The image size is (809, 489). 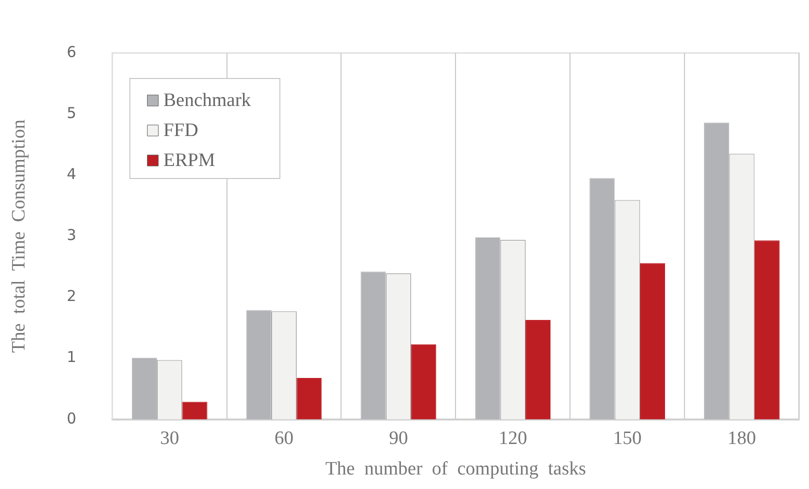 I want to click on y-tick-label: 5, so click(x=71, y=113).